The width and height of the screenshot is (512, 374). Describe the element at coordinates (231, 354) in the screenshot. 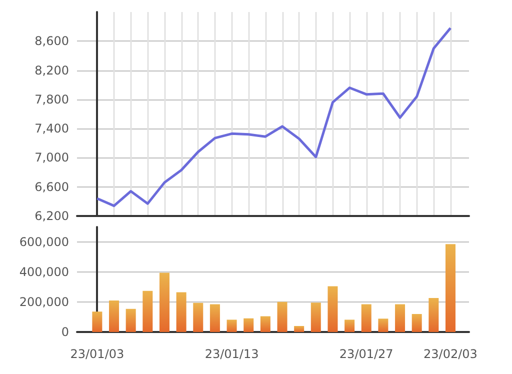

I see `x-tick-label: 23/01/13` at that location.